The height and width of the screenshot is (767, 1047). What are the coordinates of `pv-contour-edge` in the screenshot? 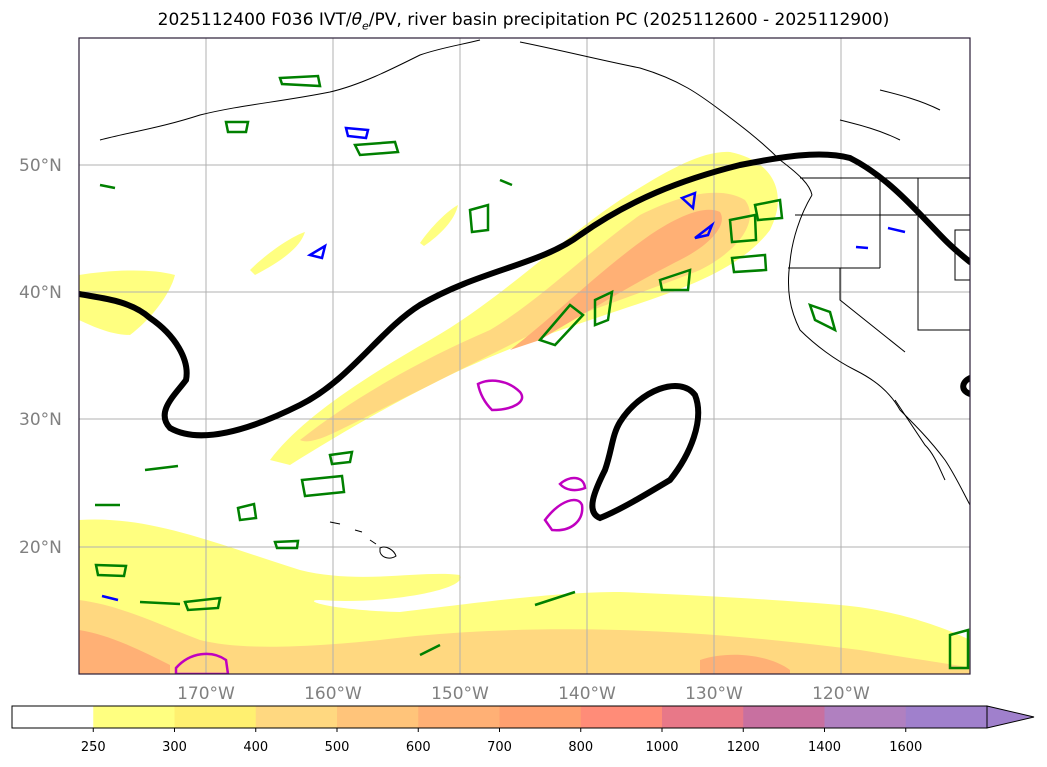 It's located at (965, 386).